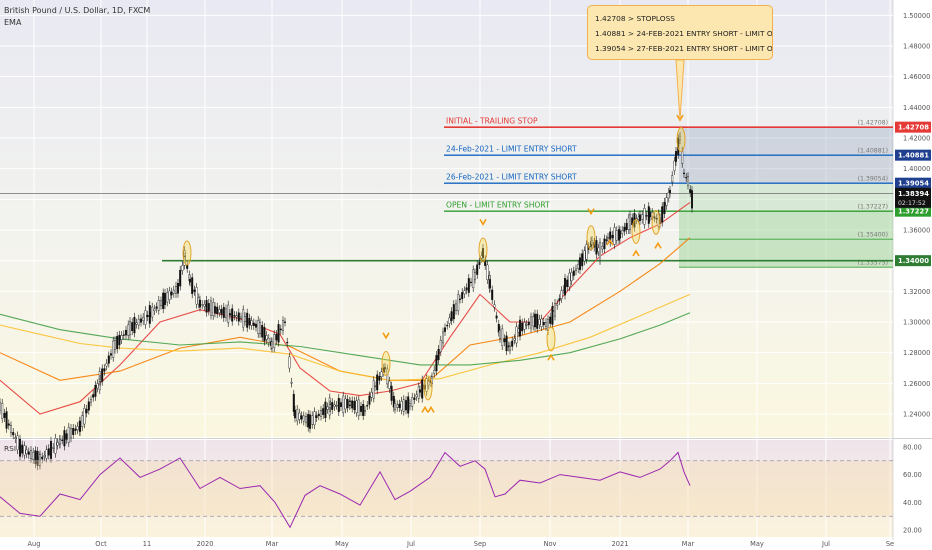 Image resolution: width=932 pixels, height=550 pixels. Describe the element at coordinates (342, 544) in the screenshot. I see `time-tick-label: May` at that location.